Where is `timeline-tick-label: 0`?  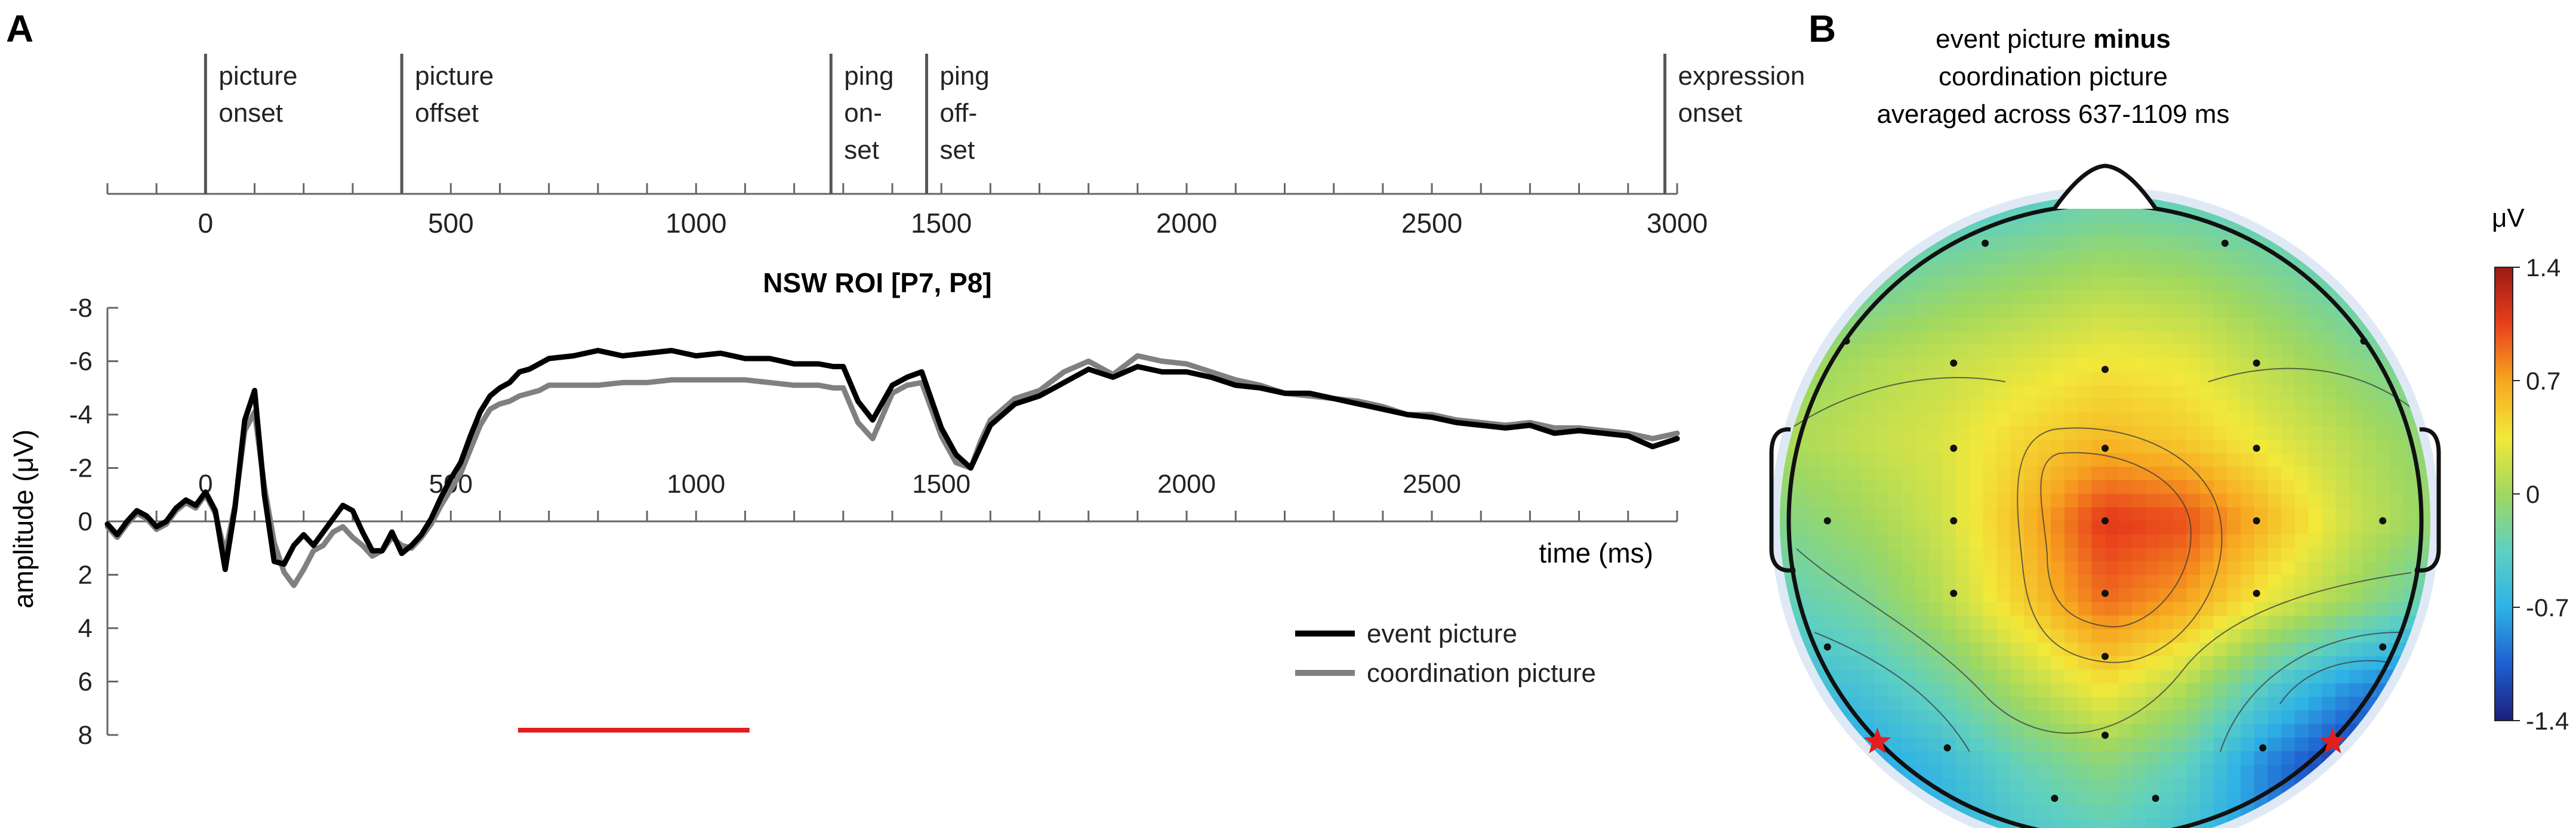
timeline-tick-label: 0 is located at coordinates (206, 223).